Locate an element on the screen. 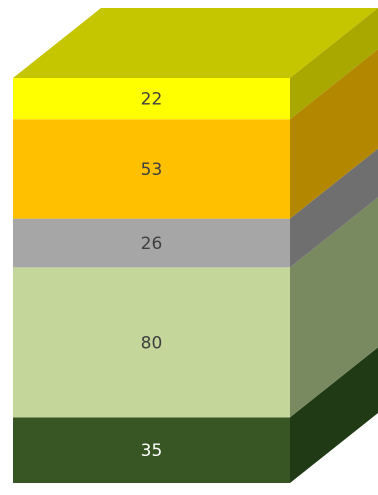 The height and width of the screenshot is (495, 378). top-face-layer is located at coordinates (195, 43).